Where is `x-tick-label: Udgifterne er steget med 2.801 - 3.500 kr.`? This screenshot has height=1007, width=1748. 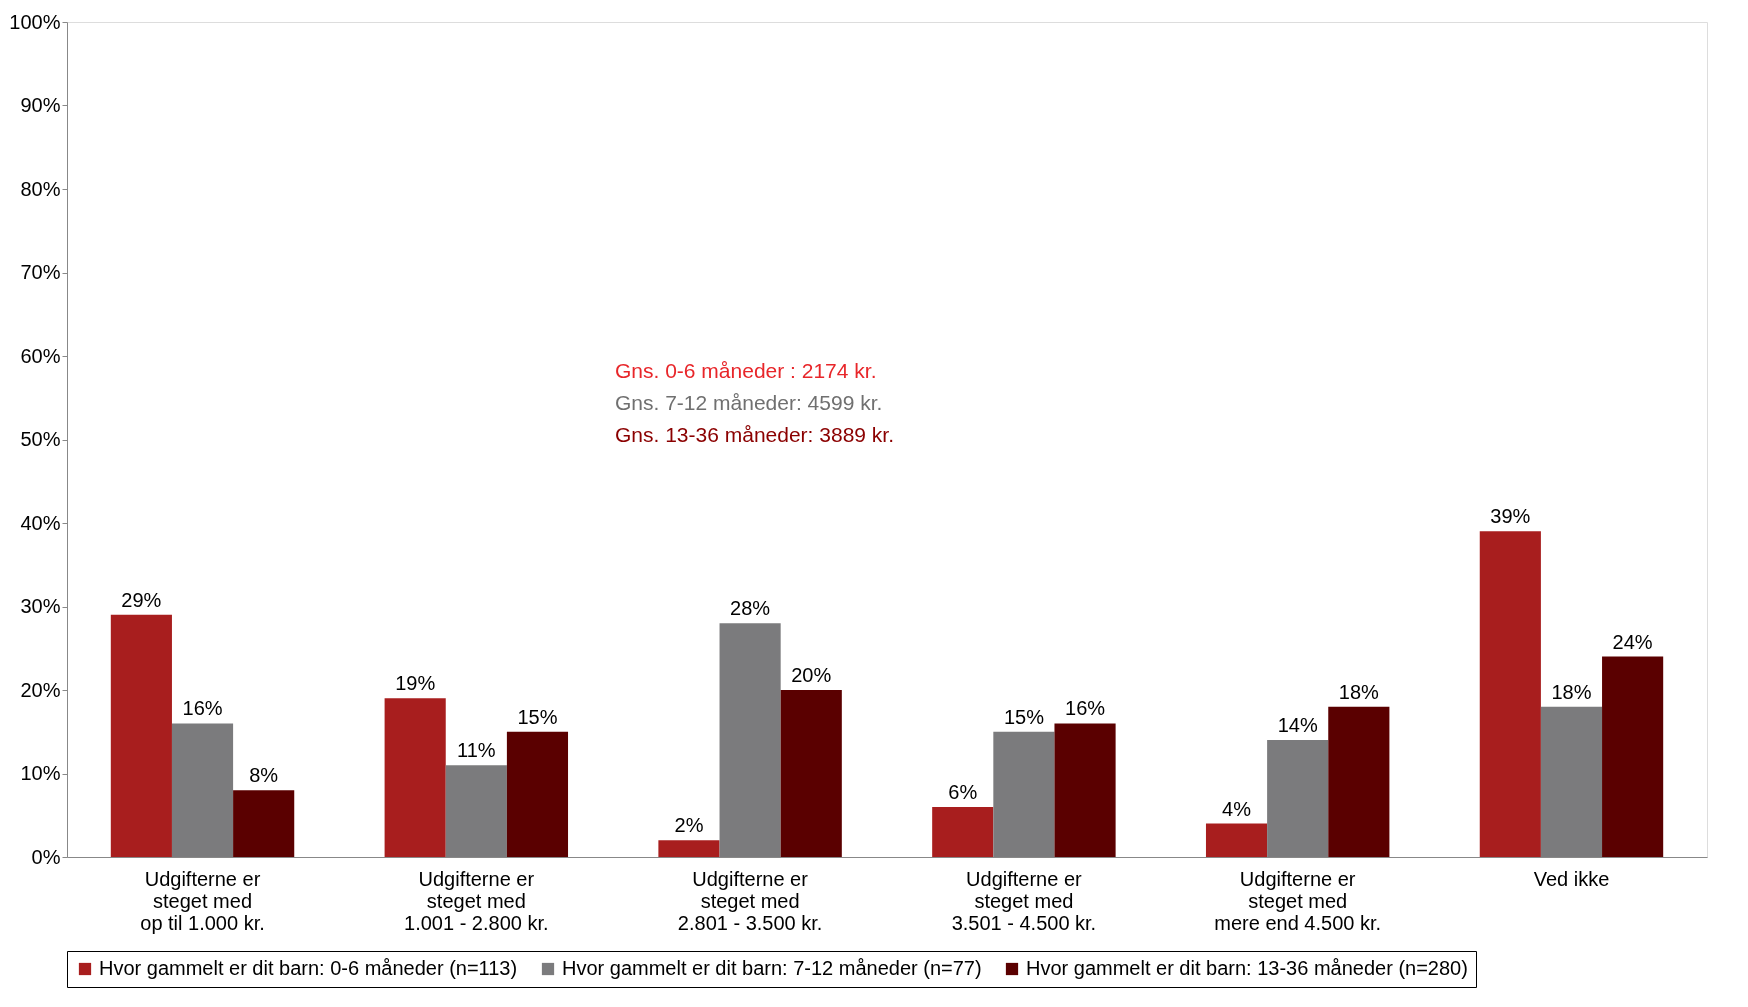
x-tick-label: Udgifterne er steget med 2.801 - 3.500 kr. is located at coordinates (750, 900).